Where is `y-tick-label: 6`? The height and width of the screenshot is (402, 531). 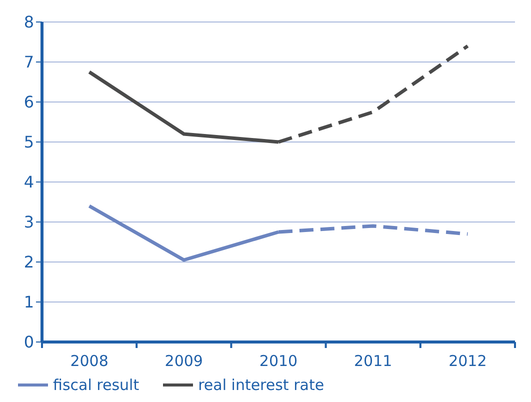
y-tick-label: 6 is located at coordinates (29, 102).